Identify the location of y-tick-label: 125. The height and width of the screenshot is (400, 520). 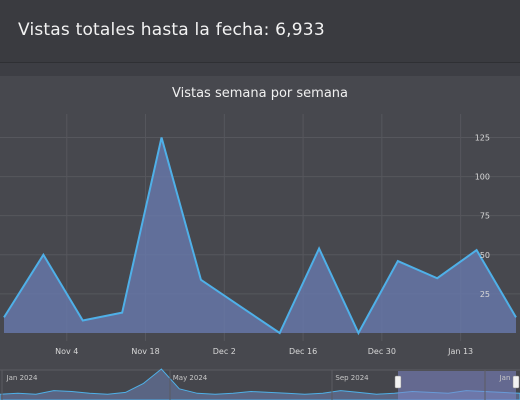
(482, 137).